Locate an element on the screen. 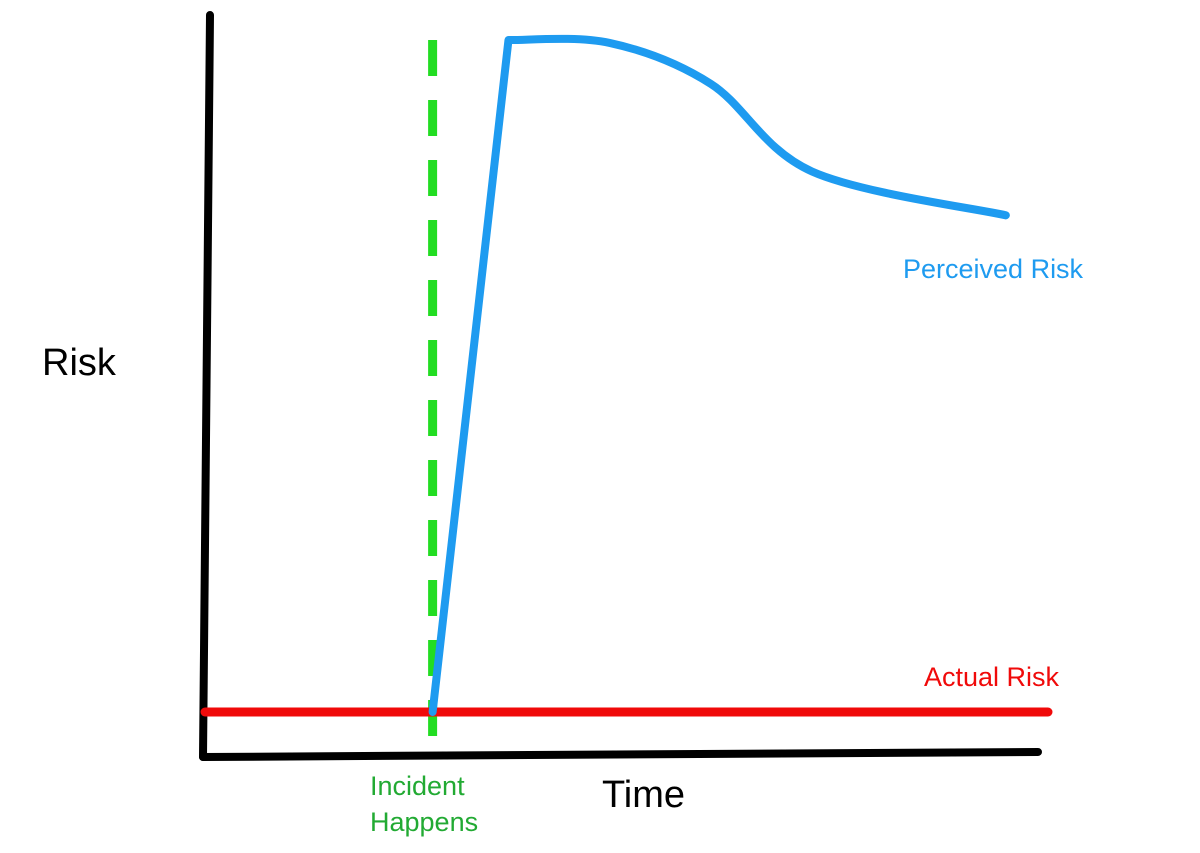  y-axis-label: Risk is located at coordinates (79, 363).